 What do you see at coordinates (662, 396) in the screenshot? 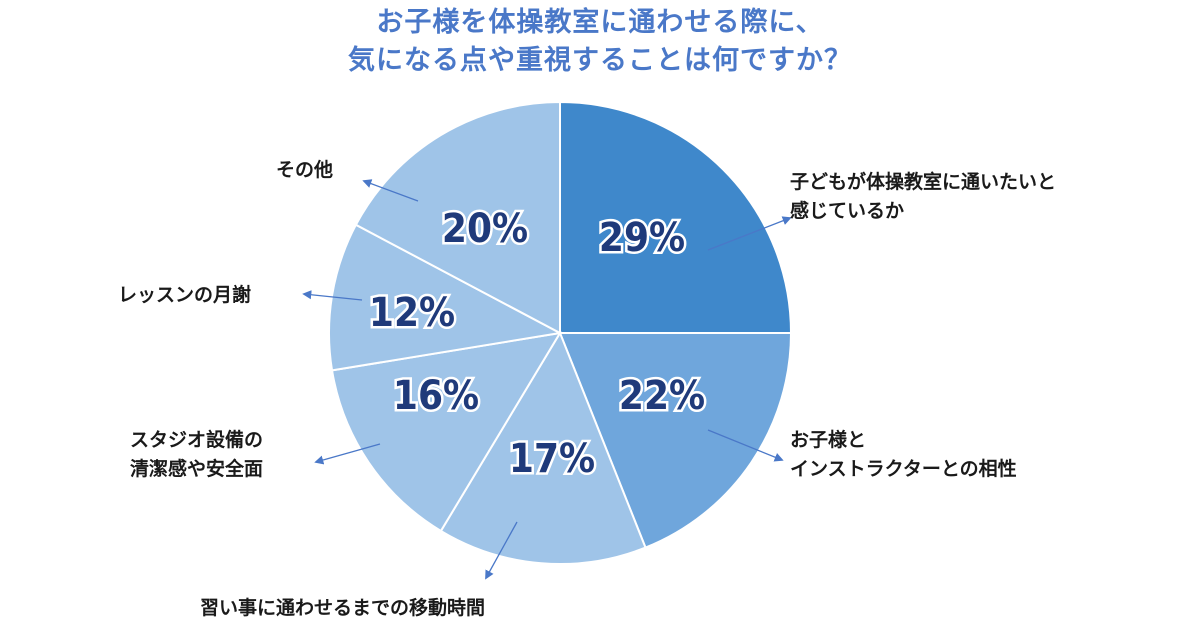
I see `value-label-compat: 22%` at bounding box center [662, 396].